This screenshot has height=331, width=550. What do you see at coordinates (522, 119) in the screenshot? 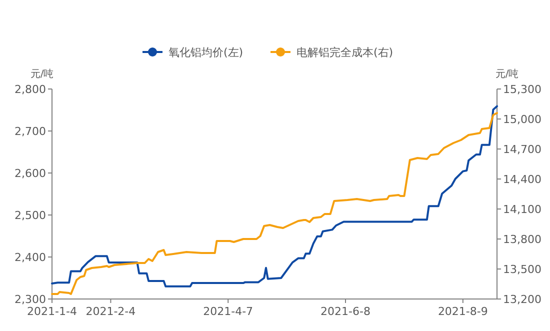
I see `y2-tick-label: 15,000` at bounding box center [522, 119].